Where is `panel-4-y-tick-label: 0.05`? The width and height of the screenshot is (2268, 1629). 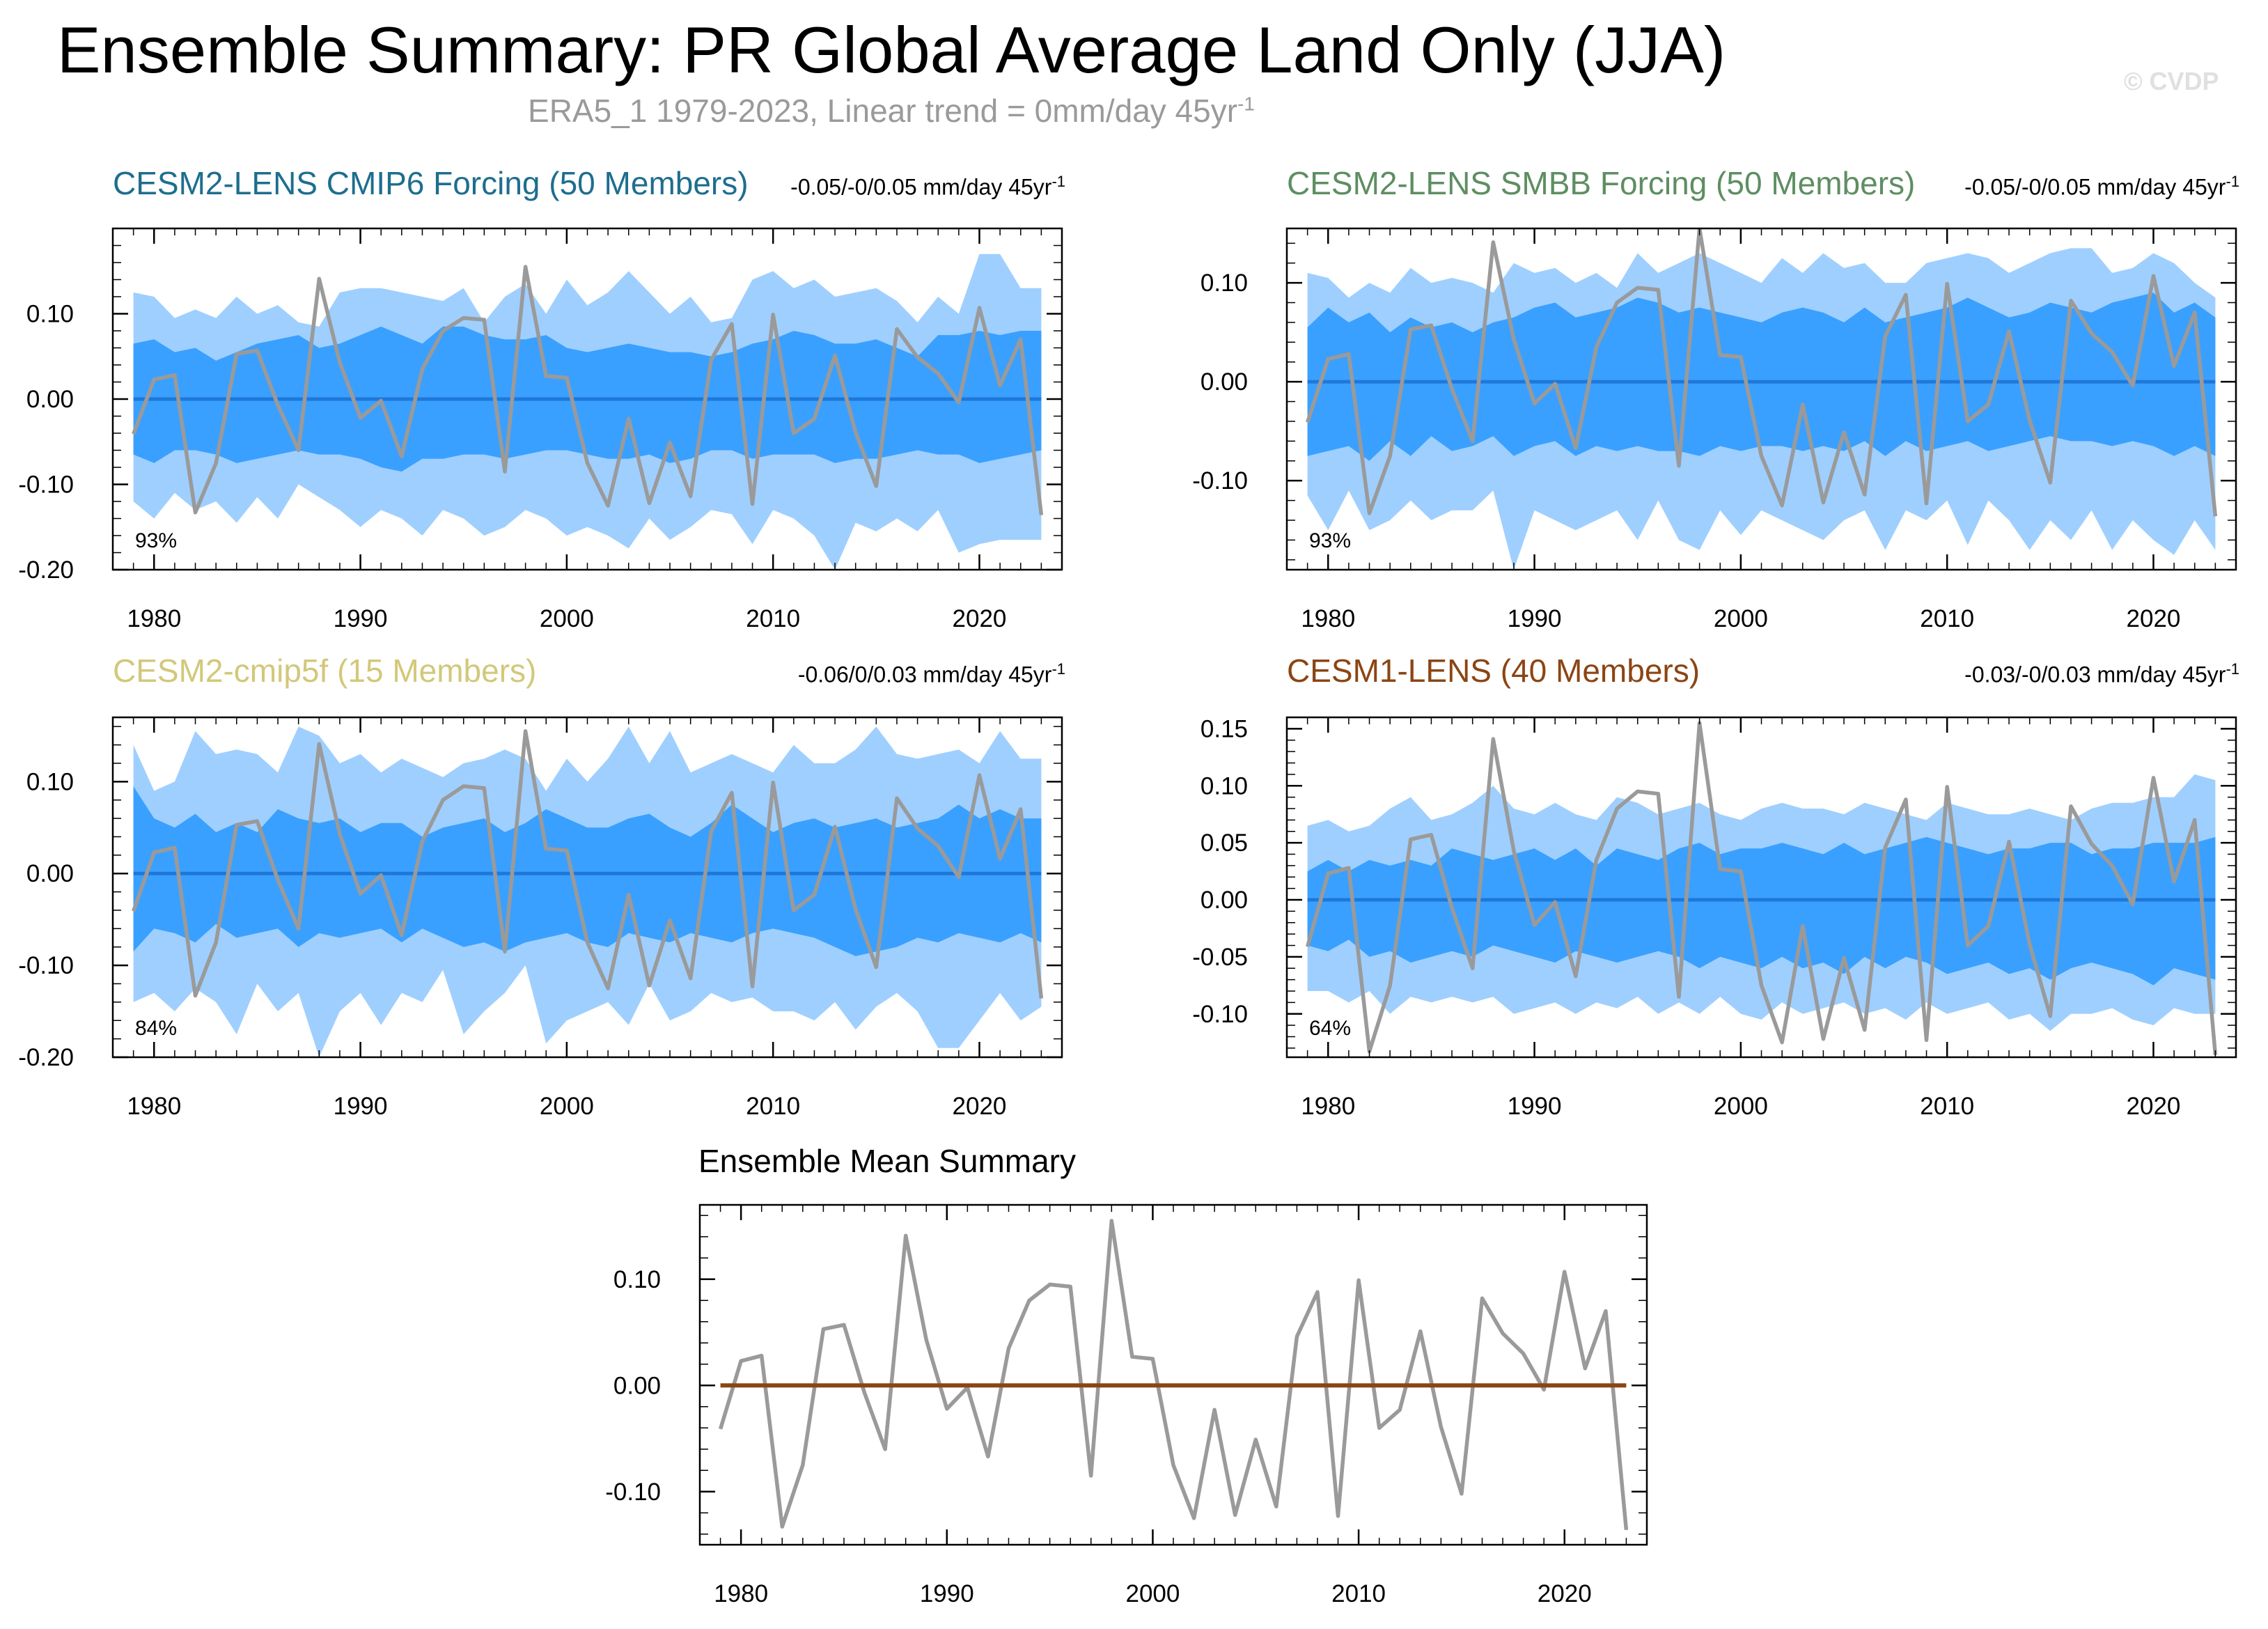 panel-4-y-tick-label: 0.05 is located at coordinates (1224, 843).